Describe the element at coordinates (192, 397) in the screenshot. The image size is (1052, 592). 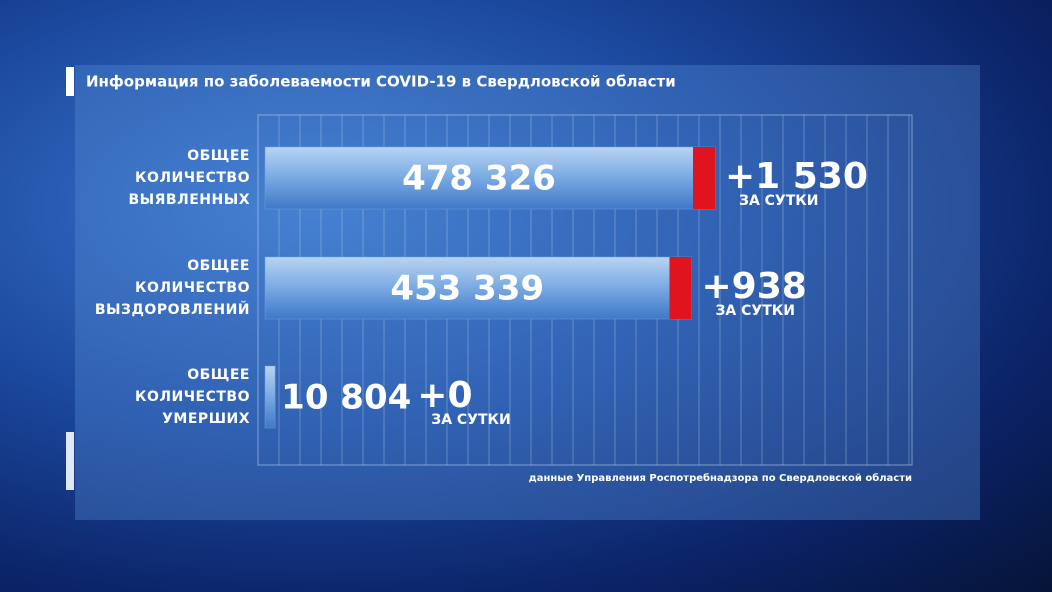
I see `category-label: ОБЩЕЕ КОЛИЧЕСТВО УМЕРШИХ` at that location.